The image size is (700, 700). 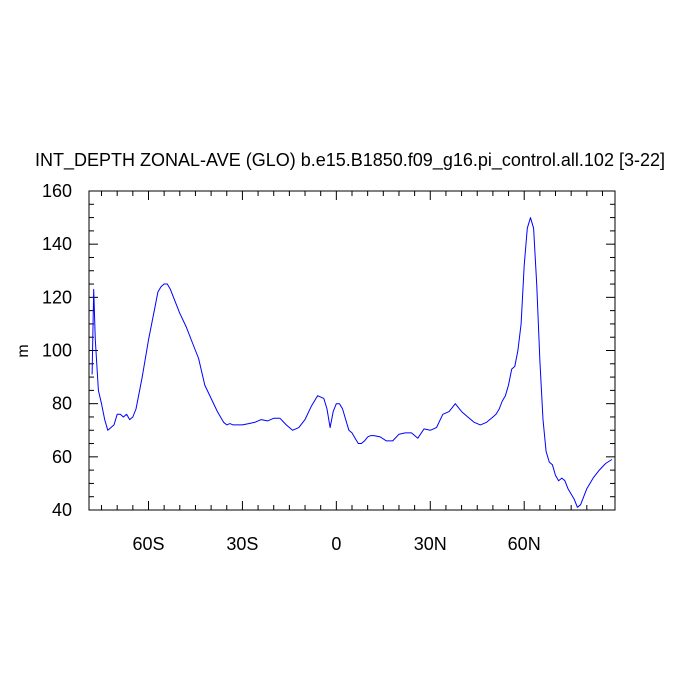 I want to click on y-tick-label: 40, so click(x=62, y=510).